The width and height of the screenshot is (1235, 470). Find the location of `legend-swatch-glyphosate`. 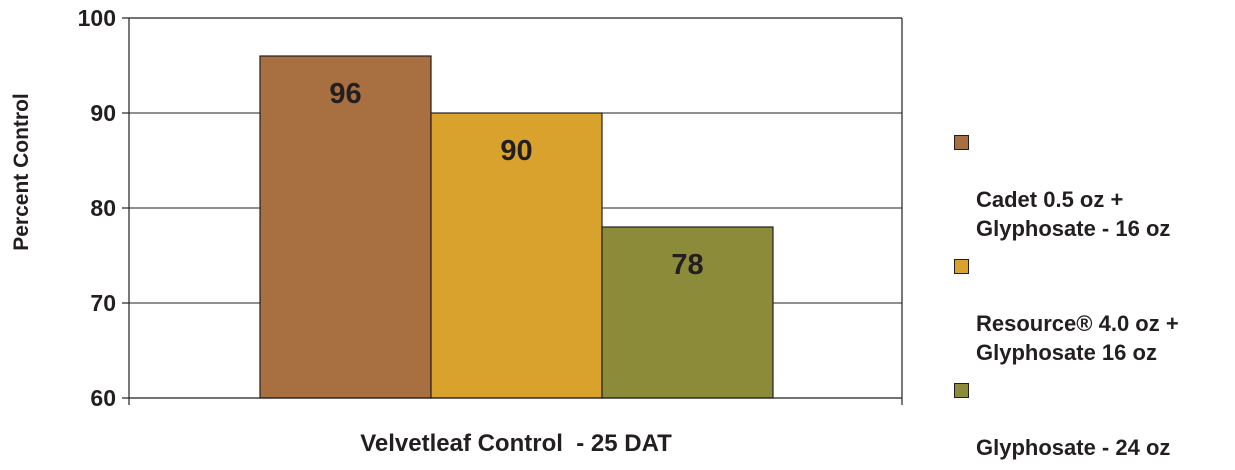

legend-swatch-glyphosate is located at coordinates (961, 390).